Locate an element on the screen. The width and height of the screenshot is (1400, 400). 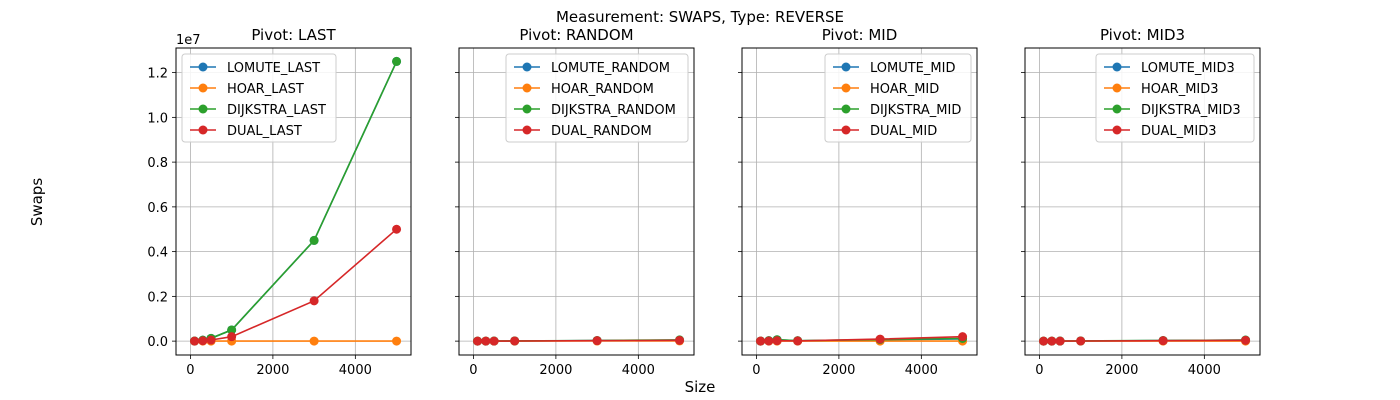
x-axis-label: Size is located at coordinates (700, 387).